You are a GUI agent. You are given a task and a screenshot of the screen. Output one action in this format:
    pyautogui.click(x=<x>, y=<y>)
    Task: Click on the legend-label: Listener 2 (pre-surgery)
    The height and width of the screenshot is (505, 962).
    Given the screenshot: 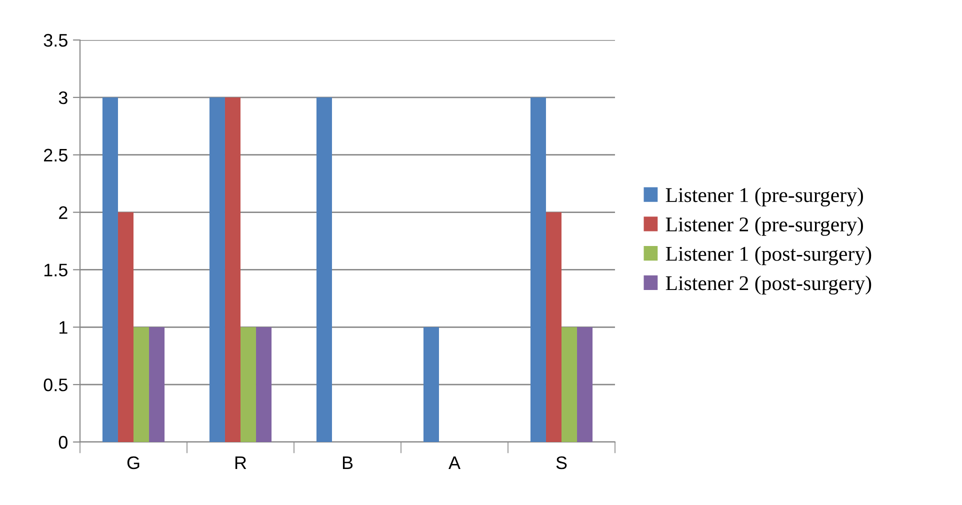 What is the action you would take?
    pyautogui.click(x=764, y=226)
    